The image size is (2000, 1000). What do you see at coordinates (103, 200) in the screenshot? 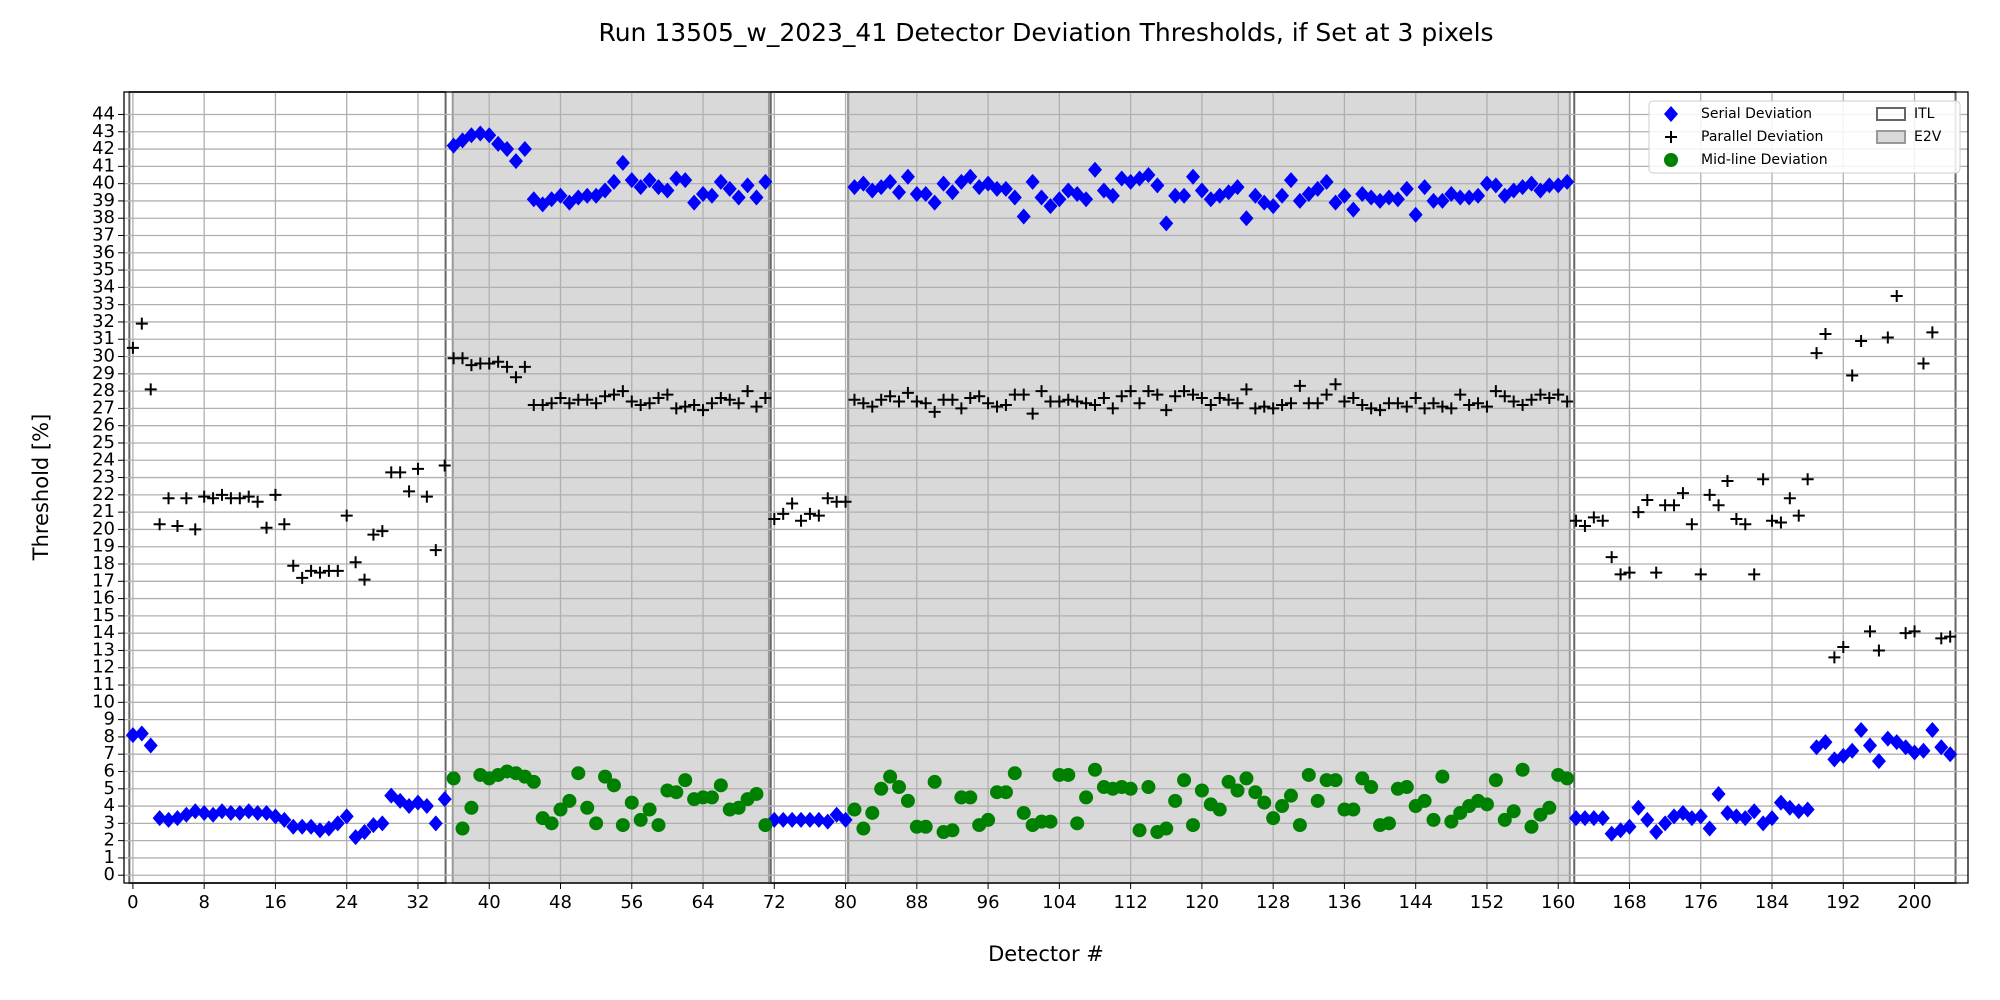
I see `y-tick-label: 39` at bounding box center [103, 200].